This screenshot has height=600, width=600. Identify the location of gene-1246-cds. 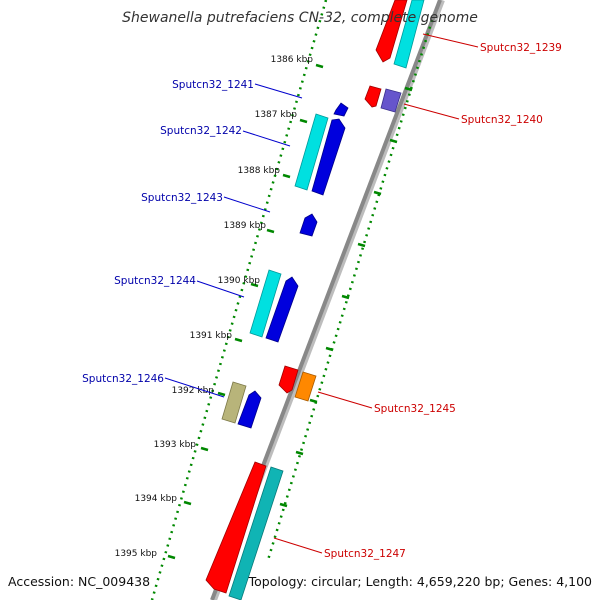
(249, 409).